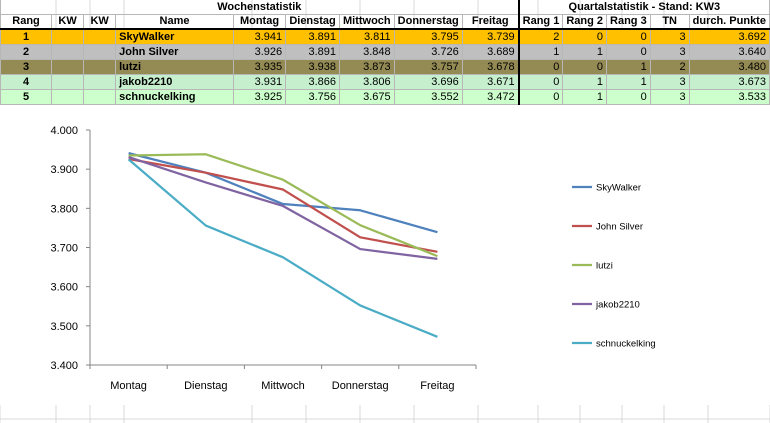 This screenshot has width=770, height=423. What do you see at coordinates (428, 36) in the screenshot?
I see `donnerstag-cell: 3.795` at bounding box center [428, 36].